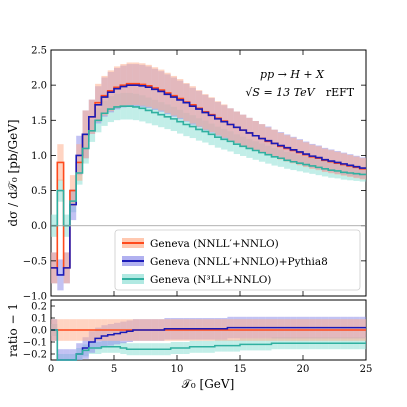  I want to click on x-tick-label: 10, so click(177, 369).